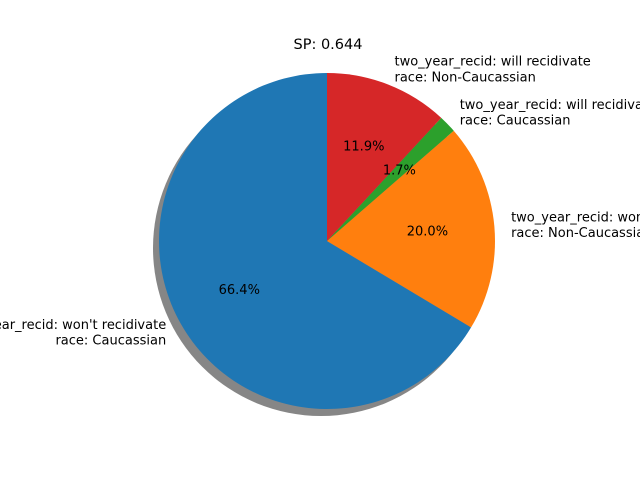 This screenshot has height=480, width=640. Describe the element at coordinates (328, 45) in the screenshot. I see `chart-title: SP: 0.644` at that location.